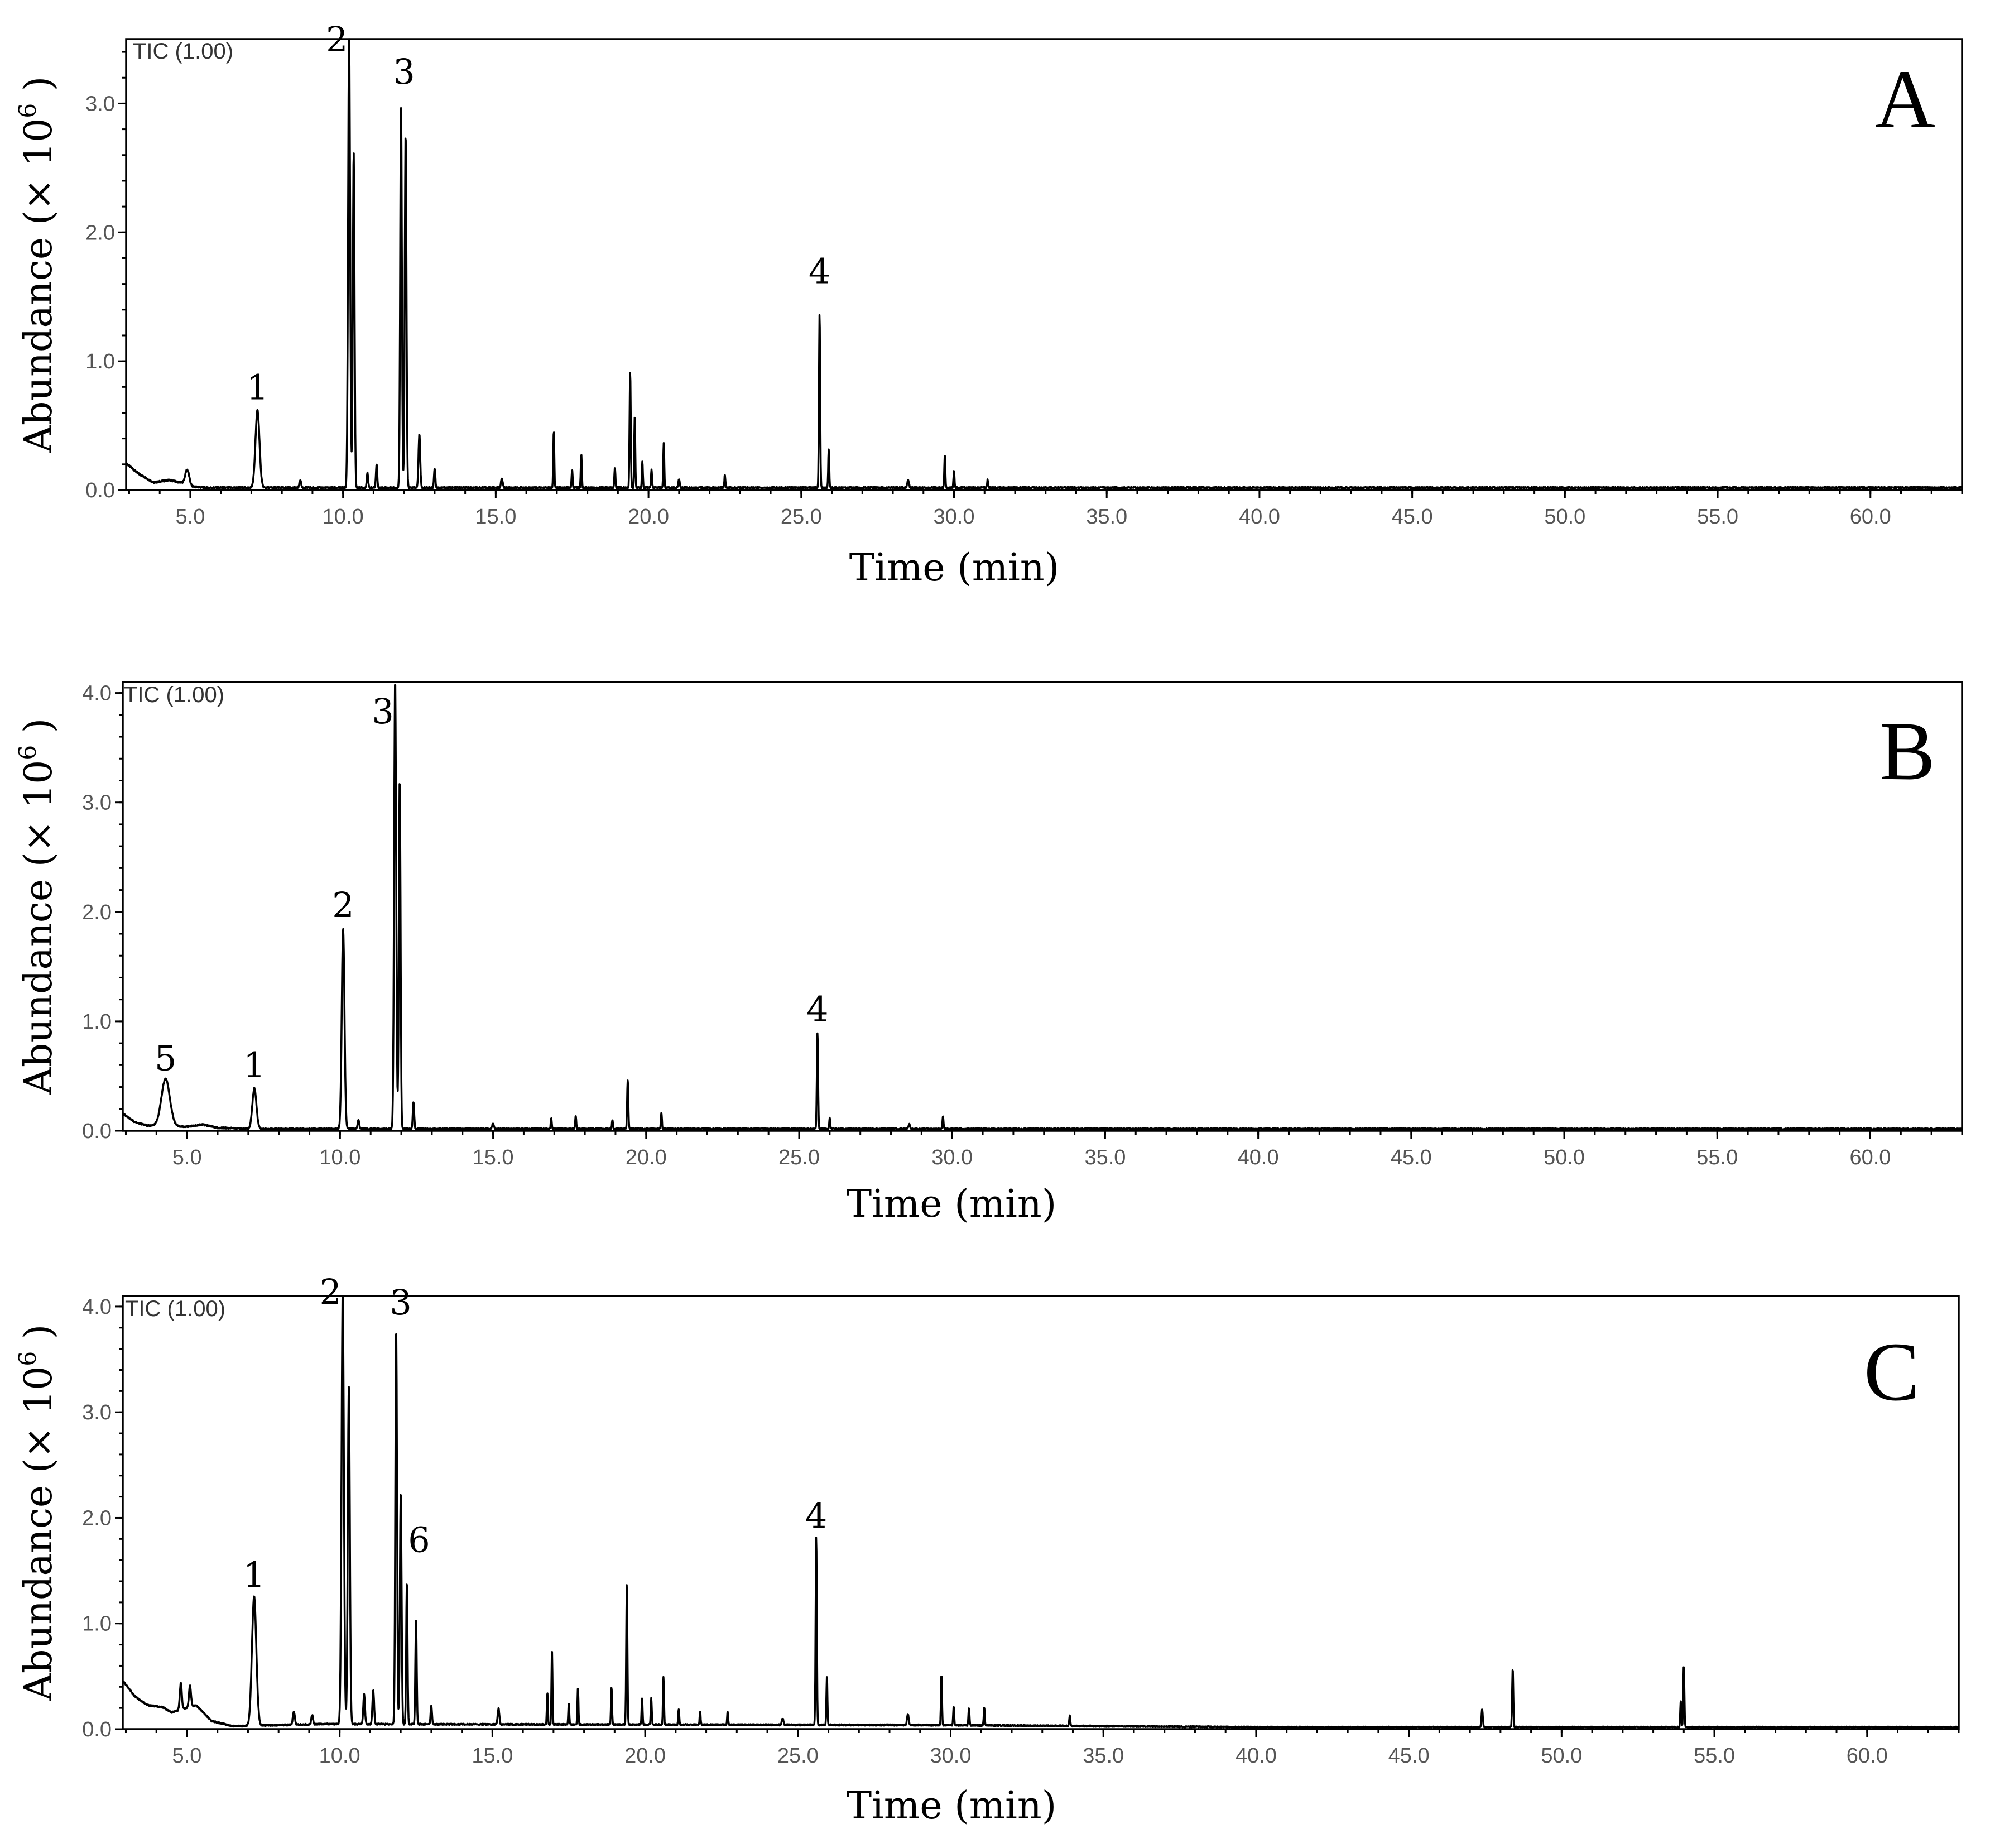 The width and height of the screenshot is (1995, 1848). What do you see at coordinates (1907, 751) in the screenshot?
I see `panel-letter: B` at bounding box center [1907, 751].